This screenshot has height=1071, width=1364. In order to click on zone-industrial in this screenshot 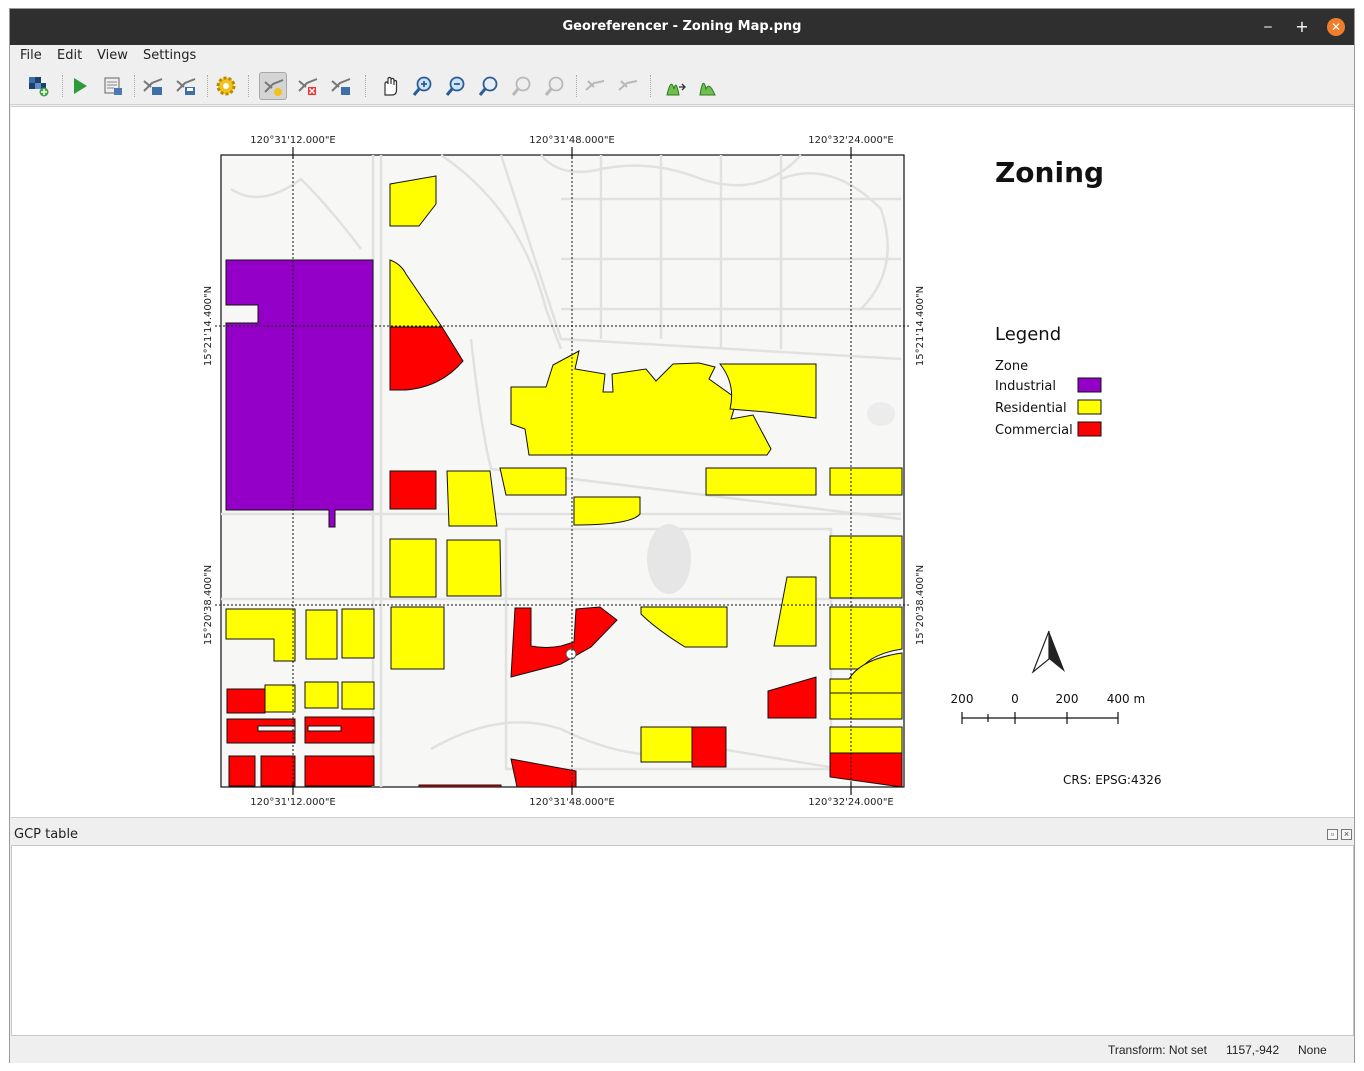, I will do `click(299, 393)`.